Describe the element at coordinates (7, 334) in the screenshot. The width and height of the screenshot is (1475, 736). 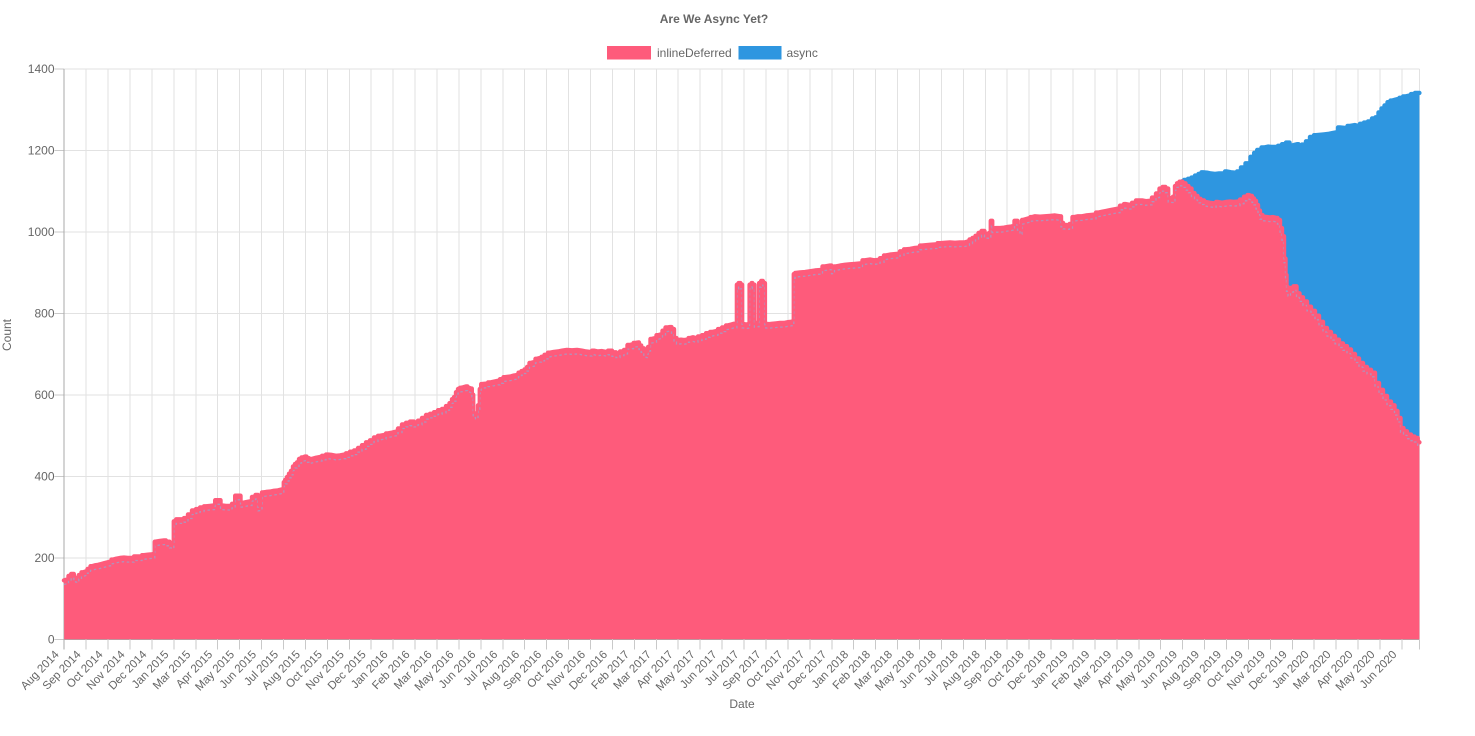
I see `svg-text: Count` at that location.